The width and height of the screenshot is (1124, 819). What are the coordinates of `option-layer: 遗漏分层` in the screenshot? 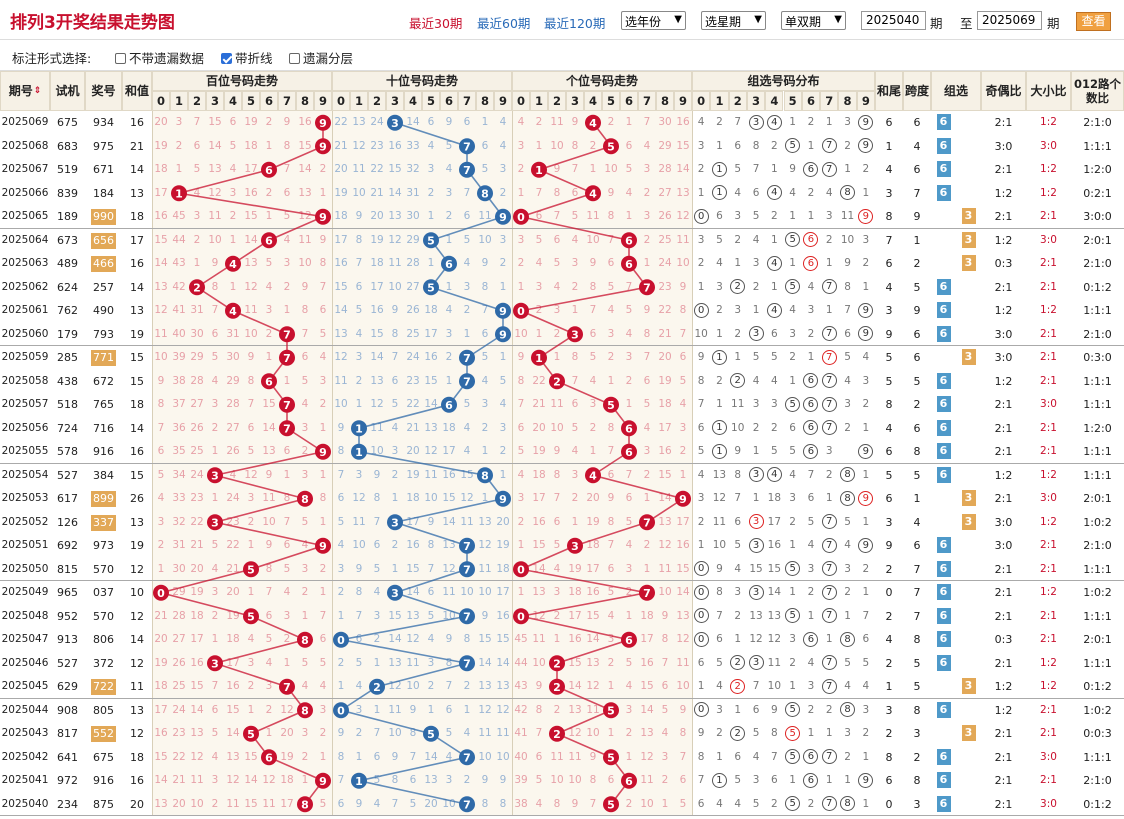 It's located at (321, 57).